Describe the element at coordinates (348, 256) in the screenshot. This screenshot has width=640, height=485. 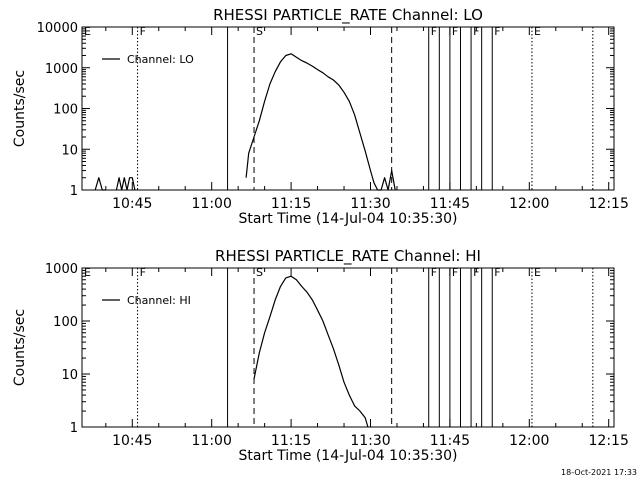
I see `panel2-chart-title: RHESSI PARTICLE_RATE Channel: HI` at that location.